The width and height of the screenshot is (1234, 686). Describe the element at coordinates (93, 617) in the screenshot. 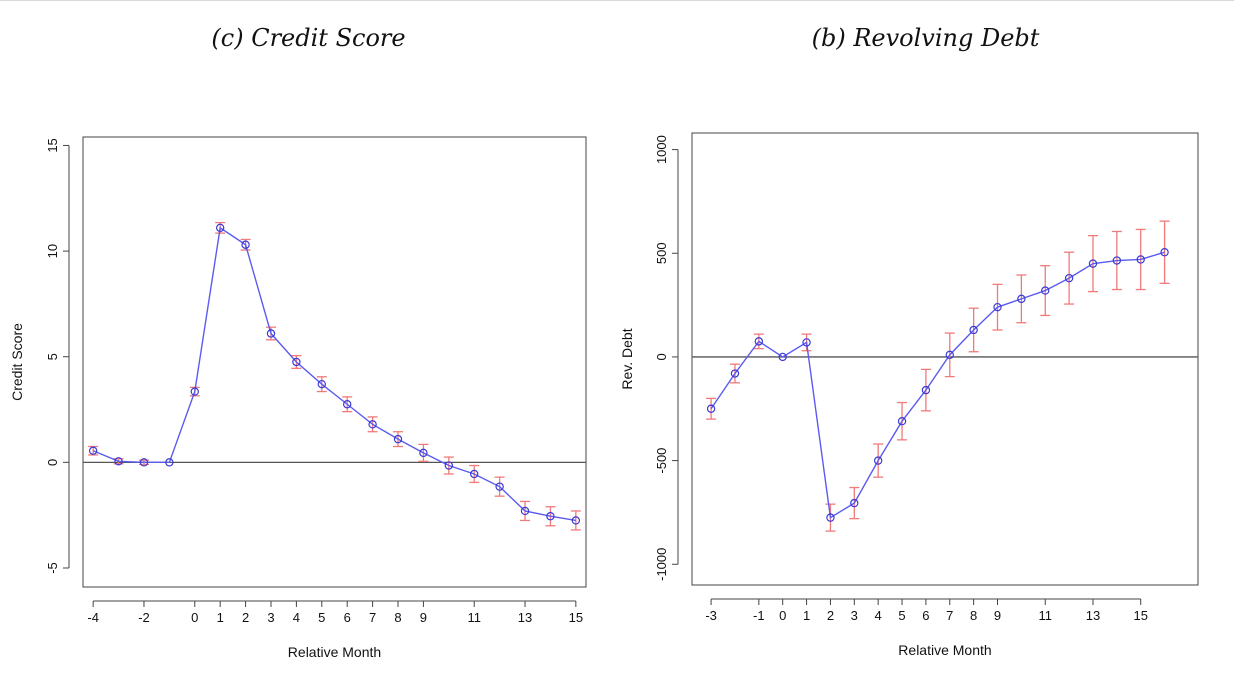

I see `x-tick-label: -4` at that location.